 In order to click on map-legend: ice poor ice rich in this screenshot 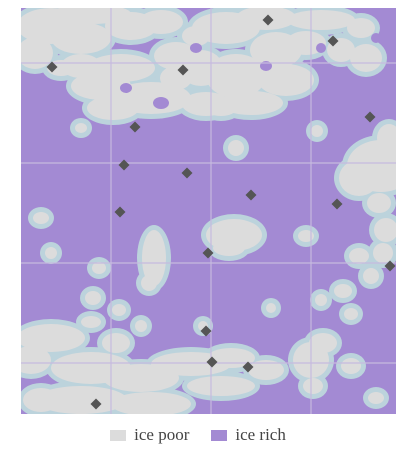, I will do `click(198, 435)`.